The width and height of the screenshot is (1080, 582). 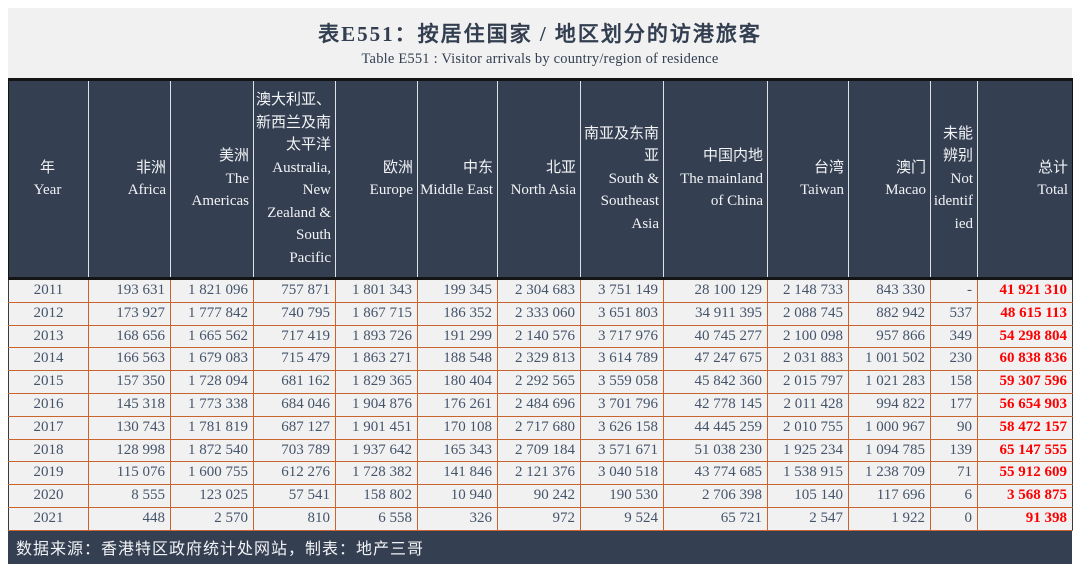 I want to click on value-cell: 105 140, so click(x=808, y=496).